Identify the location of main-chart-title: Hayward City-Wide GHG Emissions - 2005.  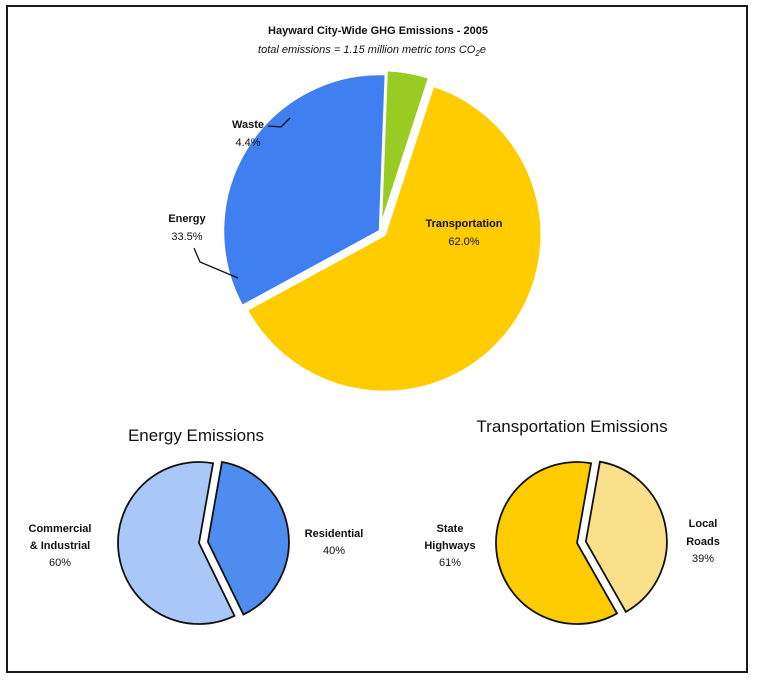
(378, 31).